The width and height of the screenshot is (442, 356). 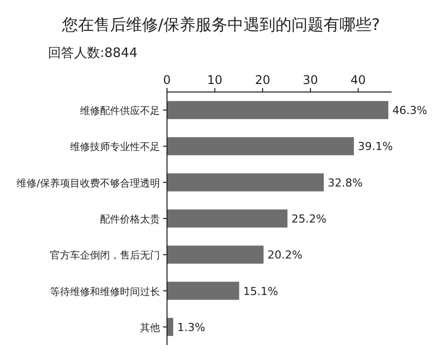 What do you see at coordinates (105, 256) in the screenshot?
I see `y-tick-label: 官方车企倒闭，售后无门` at bounding box center [105, 256].